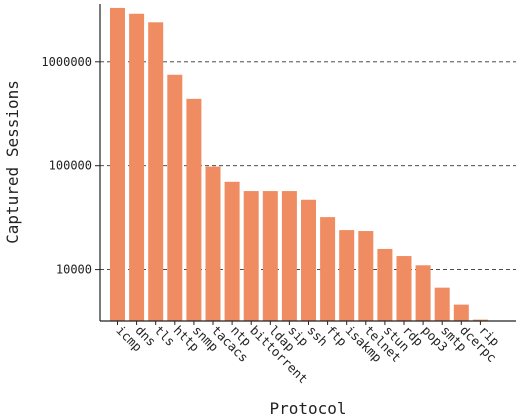 Image resolution: width=532 pixels, height=420 pixels. Describe the element at coordinates (385, 284) in the screenshot. I see `bar-stun` at that location.